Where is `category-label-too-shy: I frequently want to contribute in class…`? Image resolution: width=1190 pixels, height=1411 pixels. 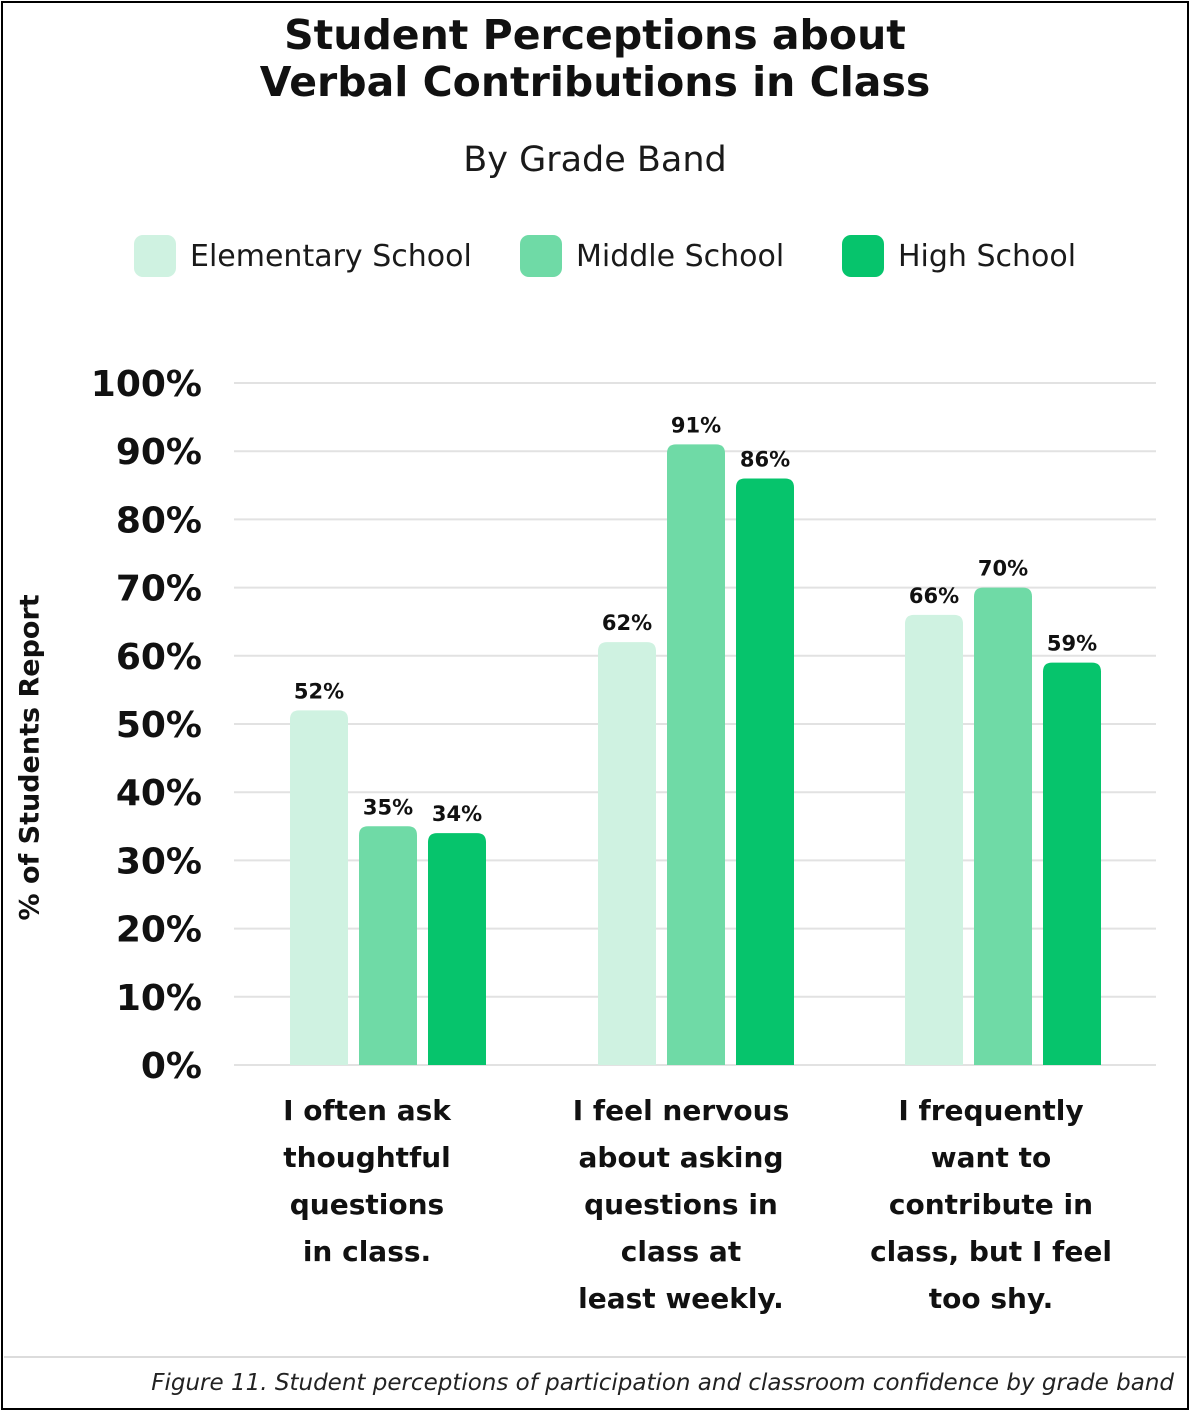 category-label-too-shy: I frequently want to contribute in class… is located at coordinates (991, 1204).